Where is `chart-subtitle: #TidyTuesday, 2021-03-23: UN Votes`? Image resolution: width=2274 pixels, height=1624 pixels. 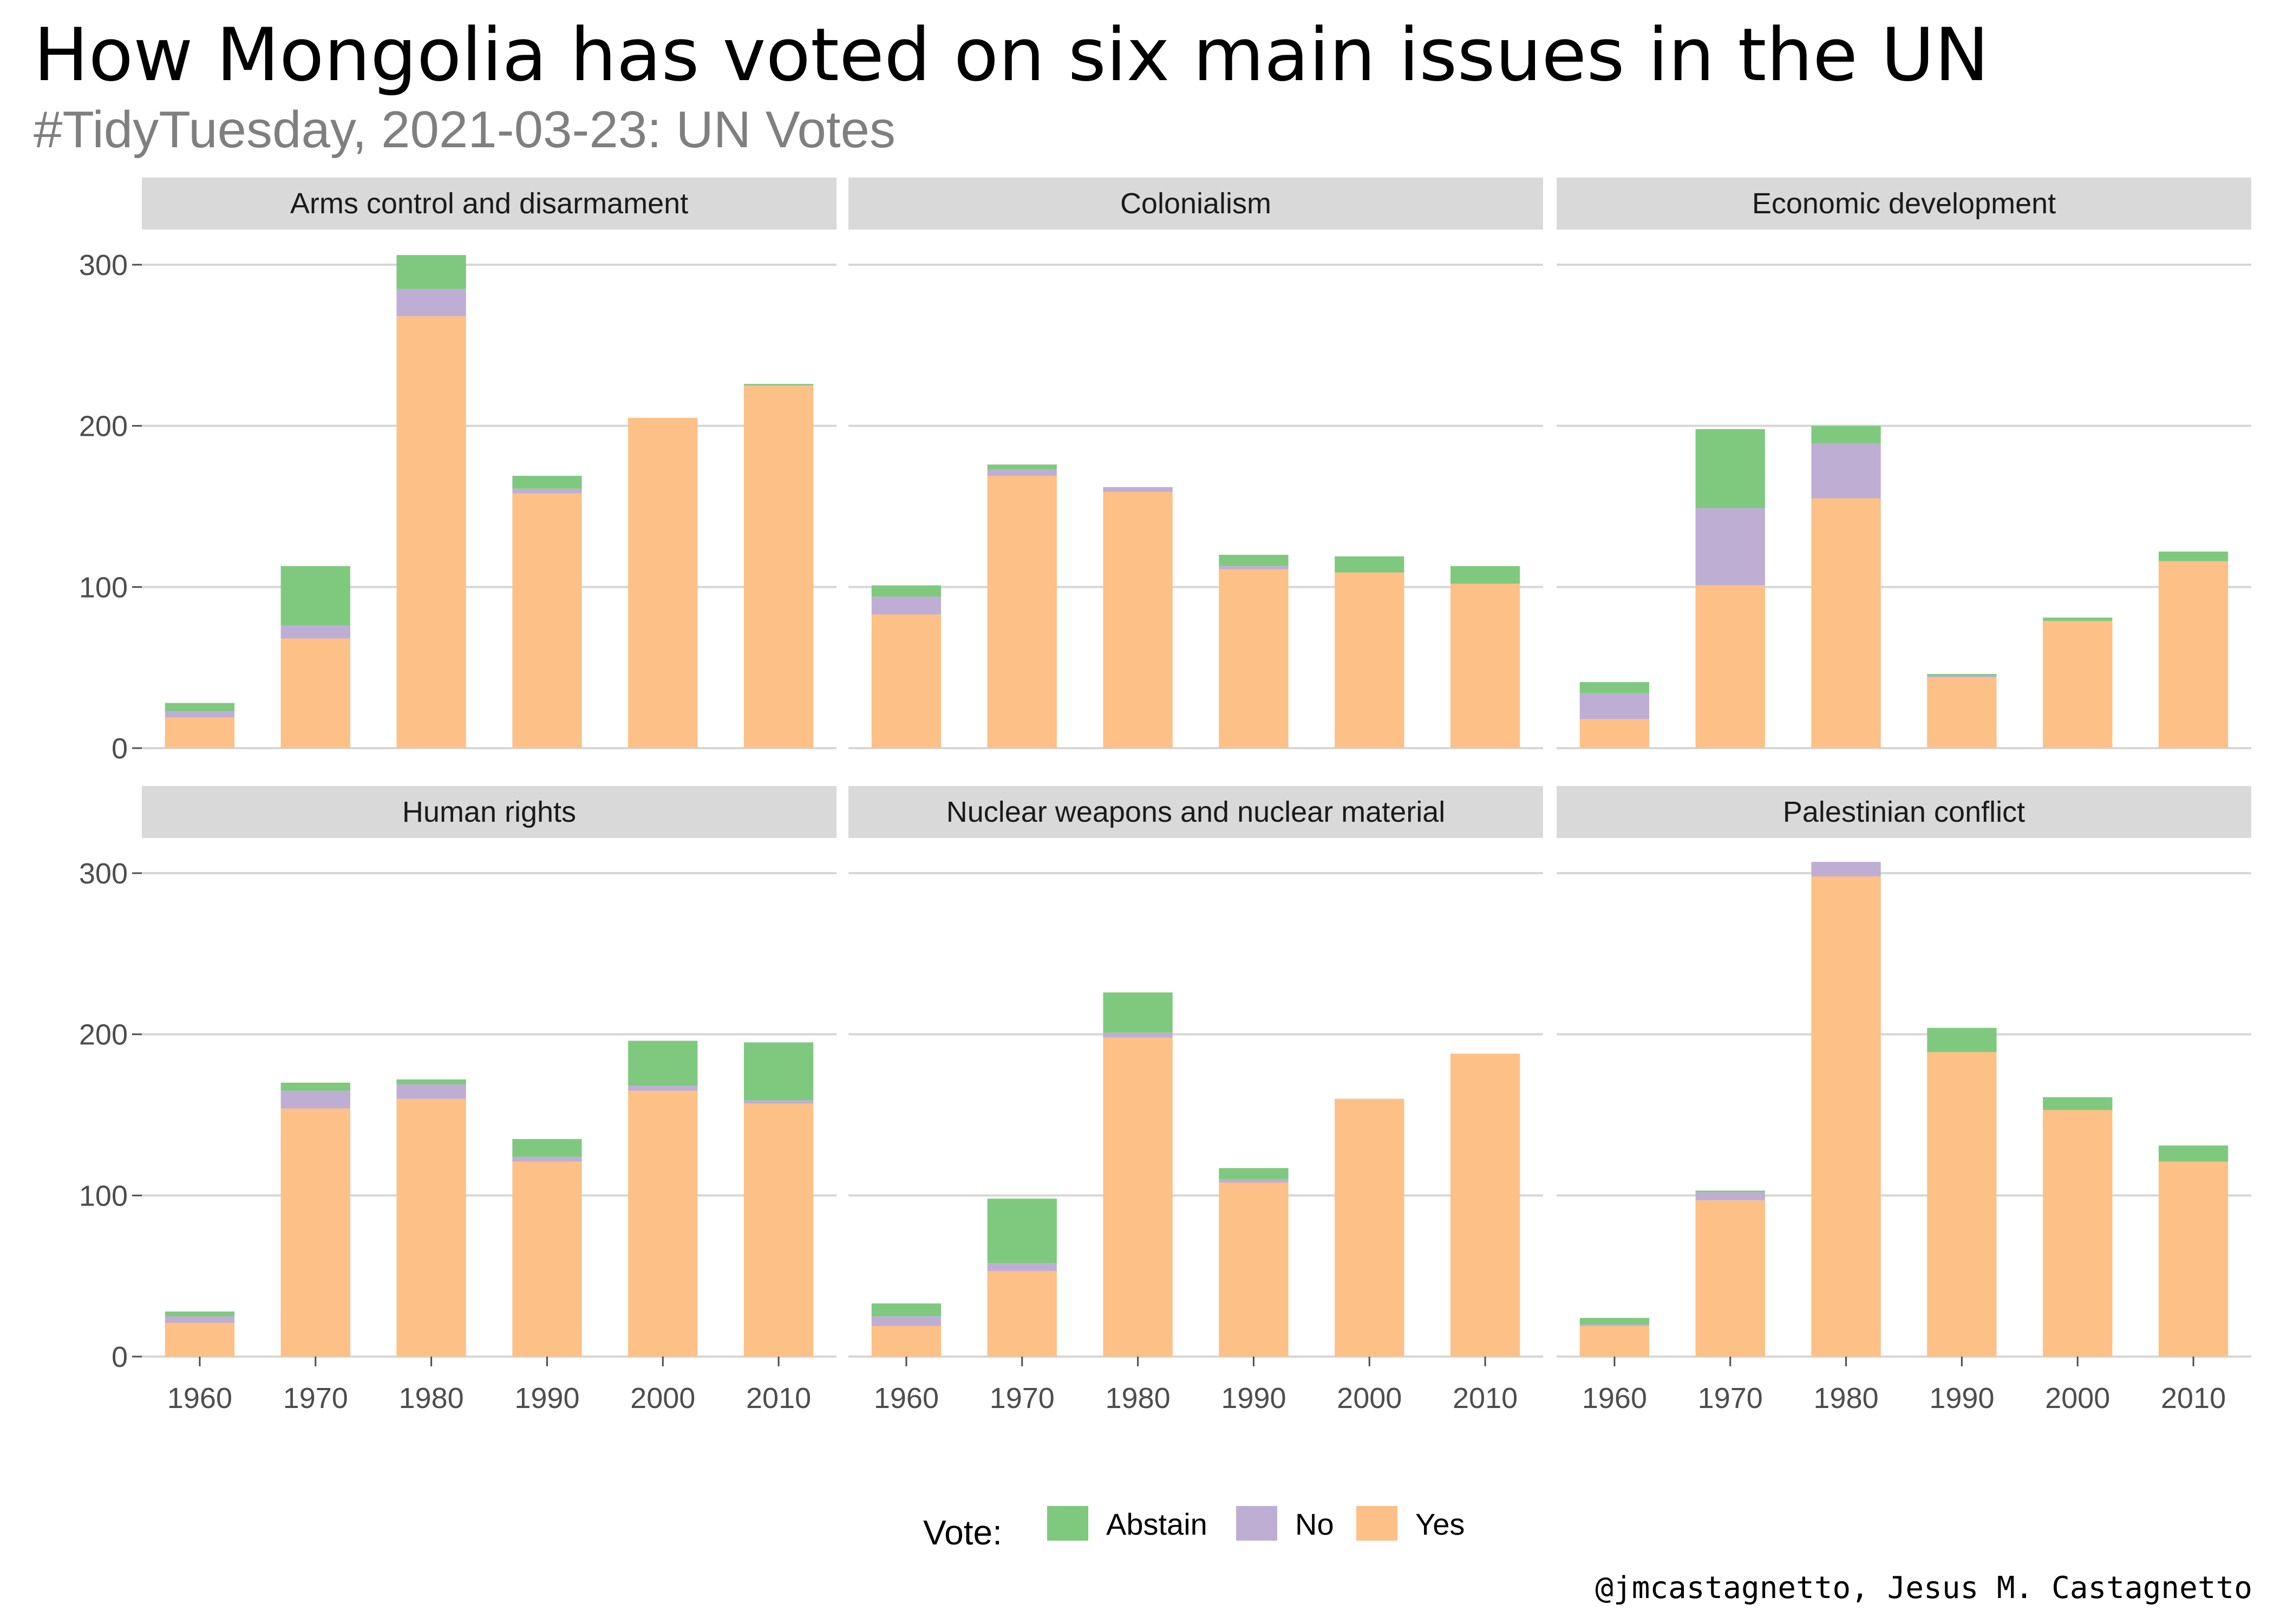
chart-subtitle: #TidyTuesday, 2021-03-23: UN Votes is located at coordinates (465, 130).